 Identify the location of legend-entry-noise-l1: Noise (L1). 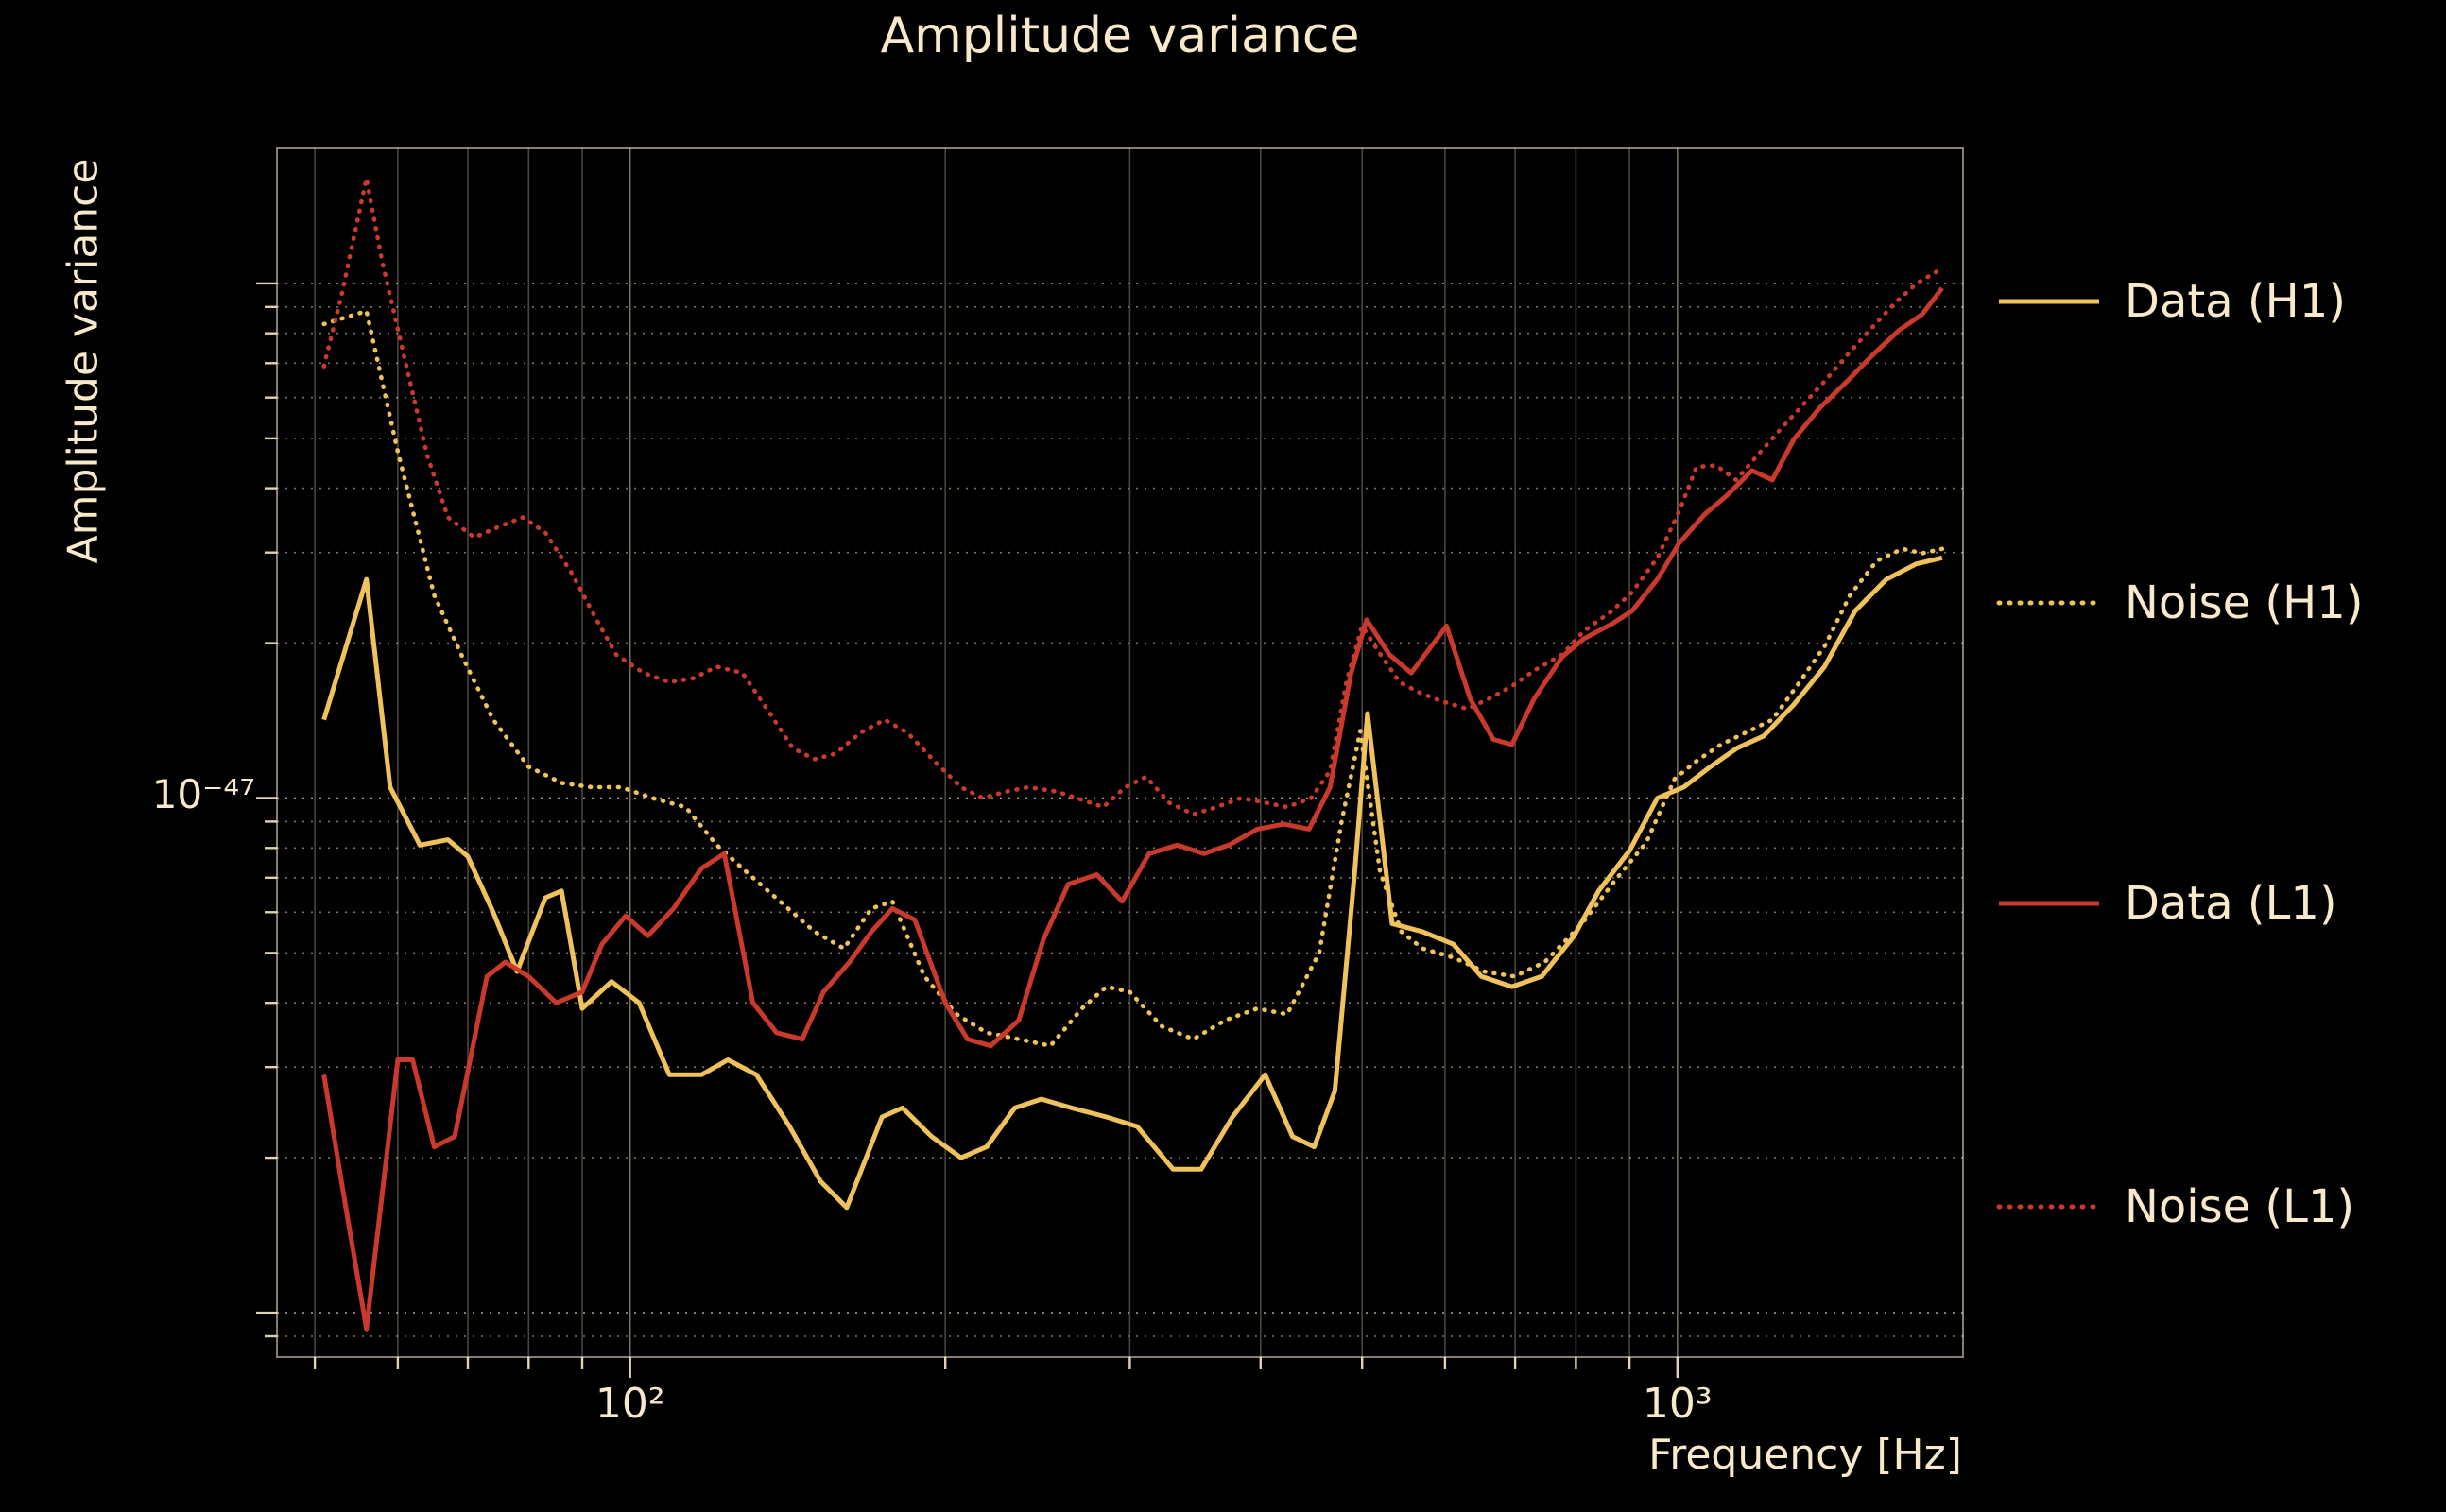
(2175, 1206).